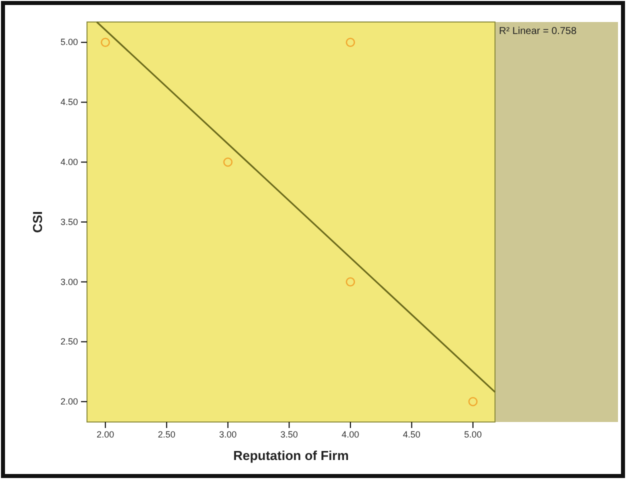  What do you see at coordinates (69, 221) in the screenshot?
I see `y-tick-label: 3.50` at bounding box center [69, 221].